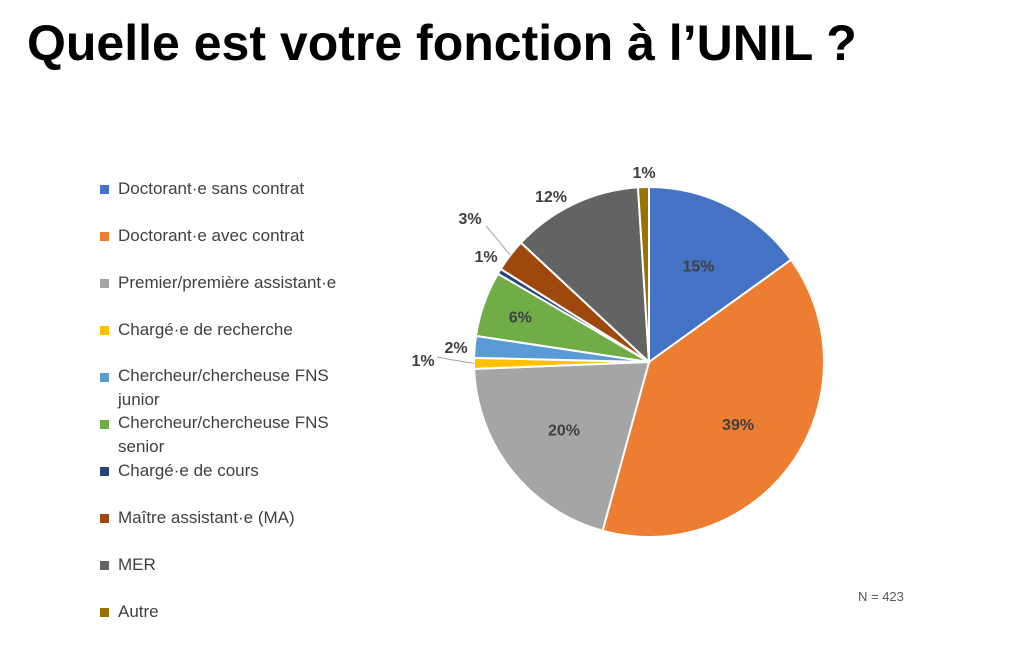  Describe the element at coordinates (223, 434) in the screenshot. I see `legend-label: Chercheur/chercheuse FNS senior` at that location.